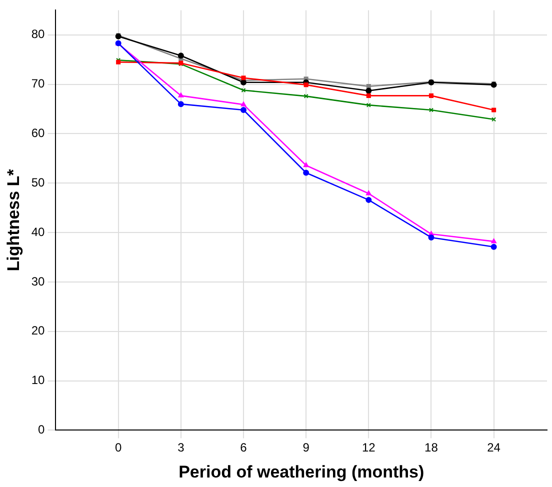  Describe the element at coordinates (38, 182) in the screenshot. I see `y-tick-label: 50` at that location.